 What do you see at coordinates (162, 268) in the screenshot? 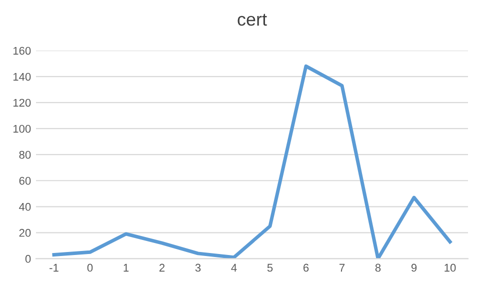
I see `x-tick-label: 2` at bounding box center [162, 268].